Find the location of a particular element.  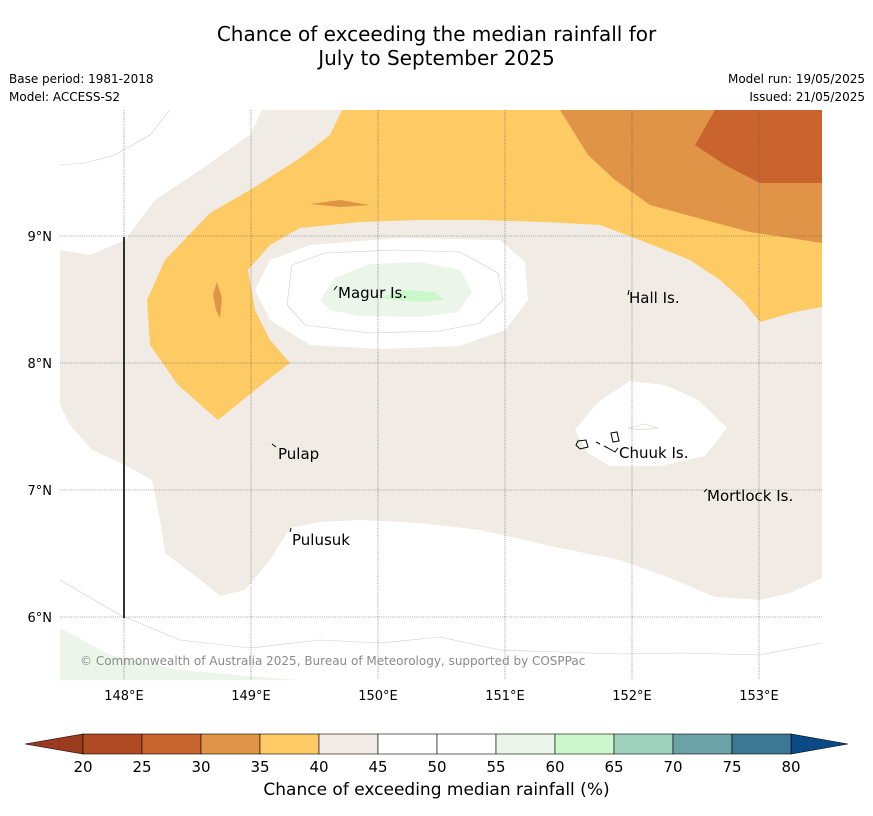

colorbar-tick-label: 50 is located at coordinates (436, 767).